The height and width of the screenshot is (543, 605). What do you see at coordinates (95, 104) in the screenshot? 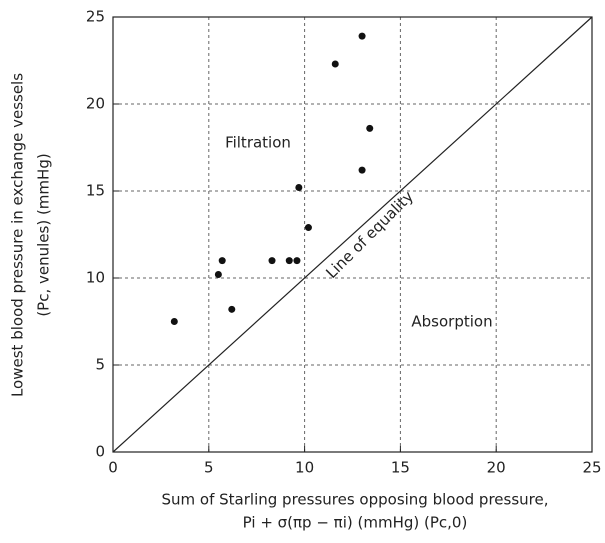
I see `y-tick-label: 20` at bounding box center [95, 104].